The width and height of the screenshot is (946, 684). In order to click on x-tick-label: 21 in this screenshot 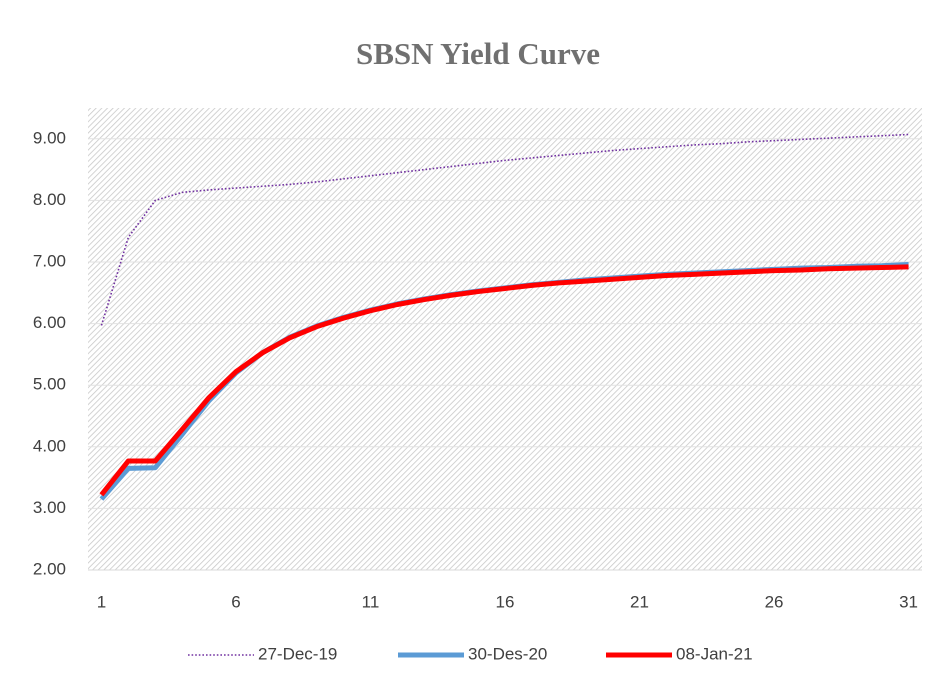, I will do `click(639, 601)`.